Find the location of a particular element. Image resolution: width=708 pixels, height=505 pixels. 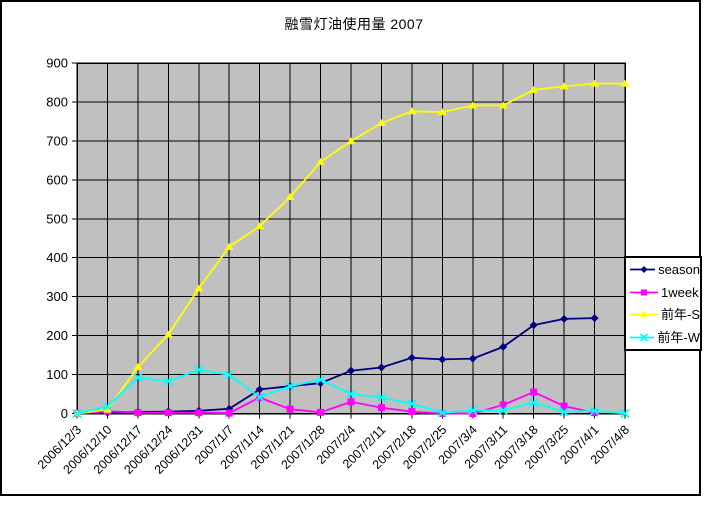

y-tick-label: 0 is located at coordinates (64, 413).